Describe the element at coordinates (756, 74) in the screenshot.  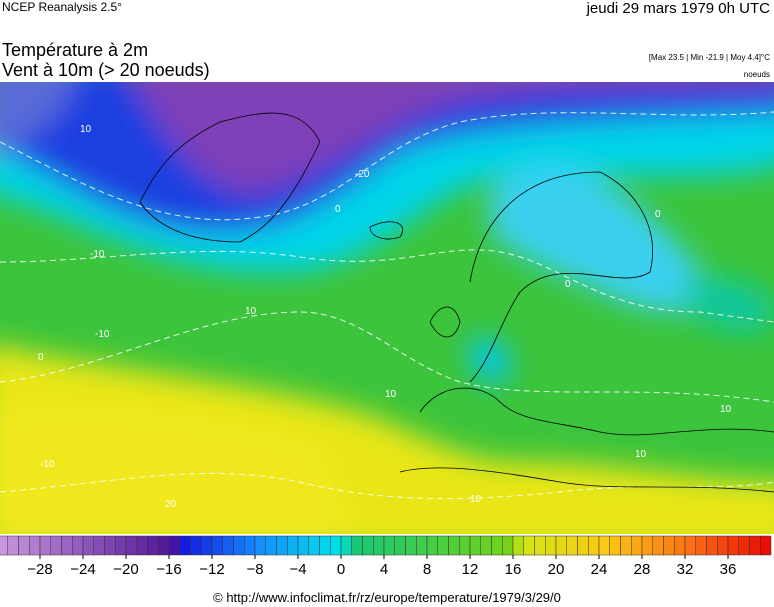
I see `wind-unit: noeuds` at that location.